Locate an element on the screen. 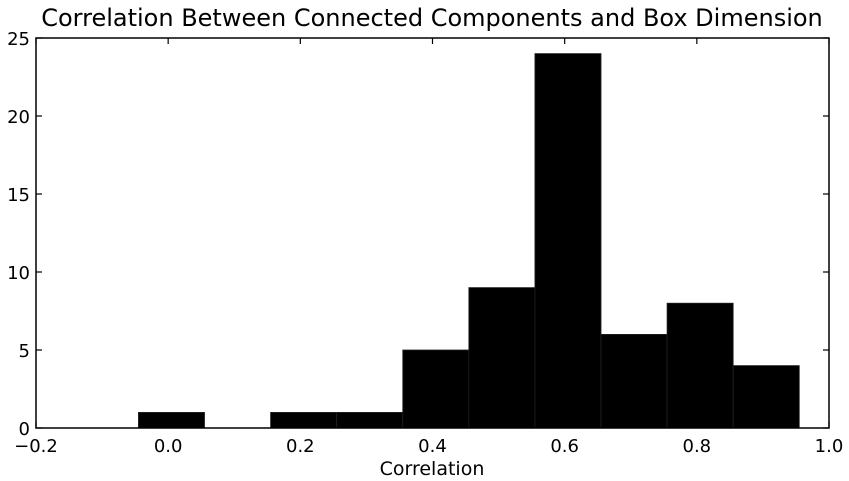  y-tick-label-2: 10 is located at coordinates (18, 273).